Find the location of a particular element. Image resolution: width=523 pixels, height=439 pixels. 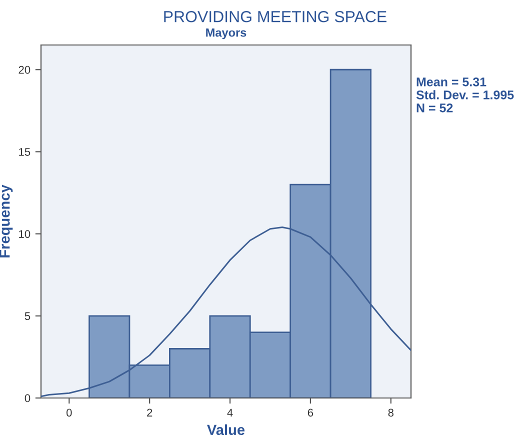

x-tick-label: 2 is located at coordinates (149, 412).